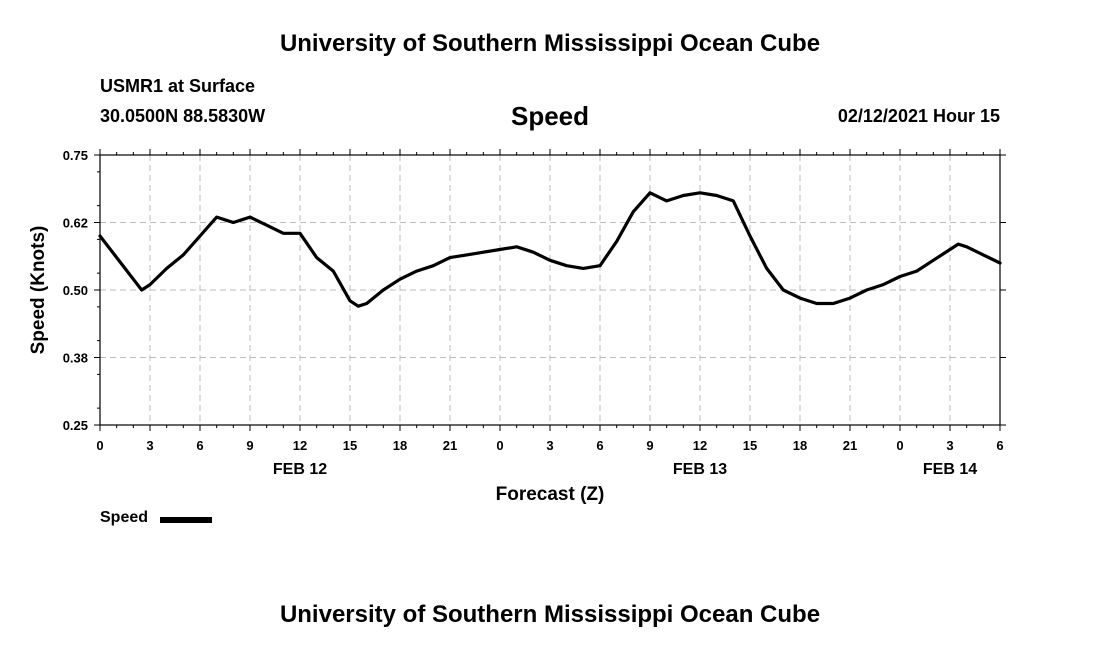 This screenshot has height=650, width=1100. What do you see at coordinates (550, 116) in the screenshot?
I see `chart-title: Speed` at bounding box center [550, 116].